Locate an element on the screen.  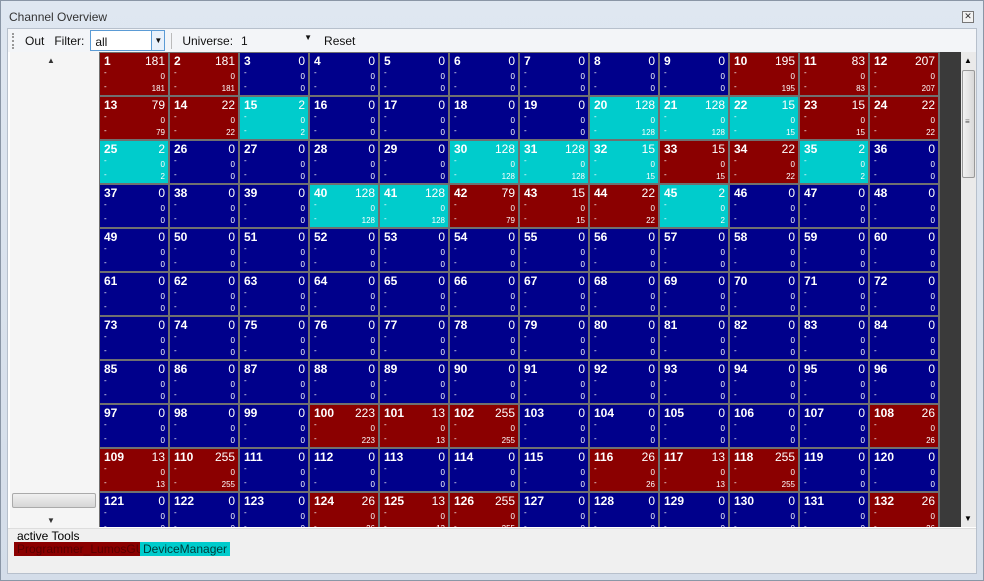
channel-cell: 21 128 - 0 - 128 is located at coordinates (694, 118).